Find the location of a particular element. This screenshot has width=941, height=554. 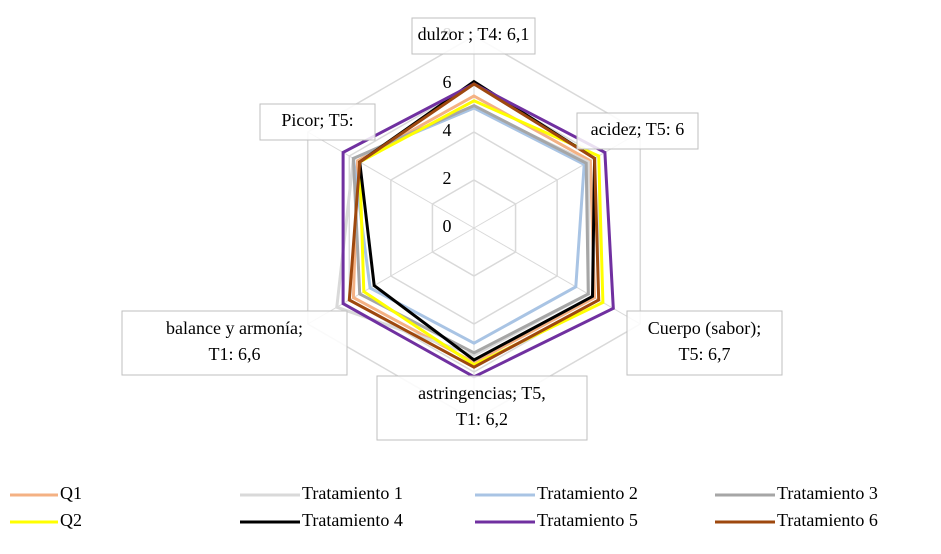

tick-label: 2 is located at coordinates (447, 178).